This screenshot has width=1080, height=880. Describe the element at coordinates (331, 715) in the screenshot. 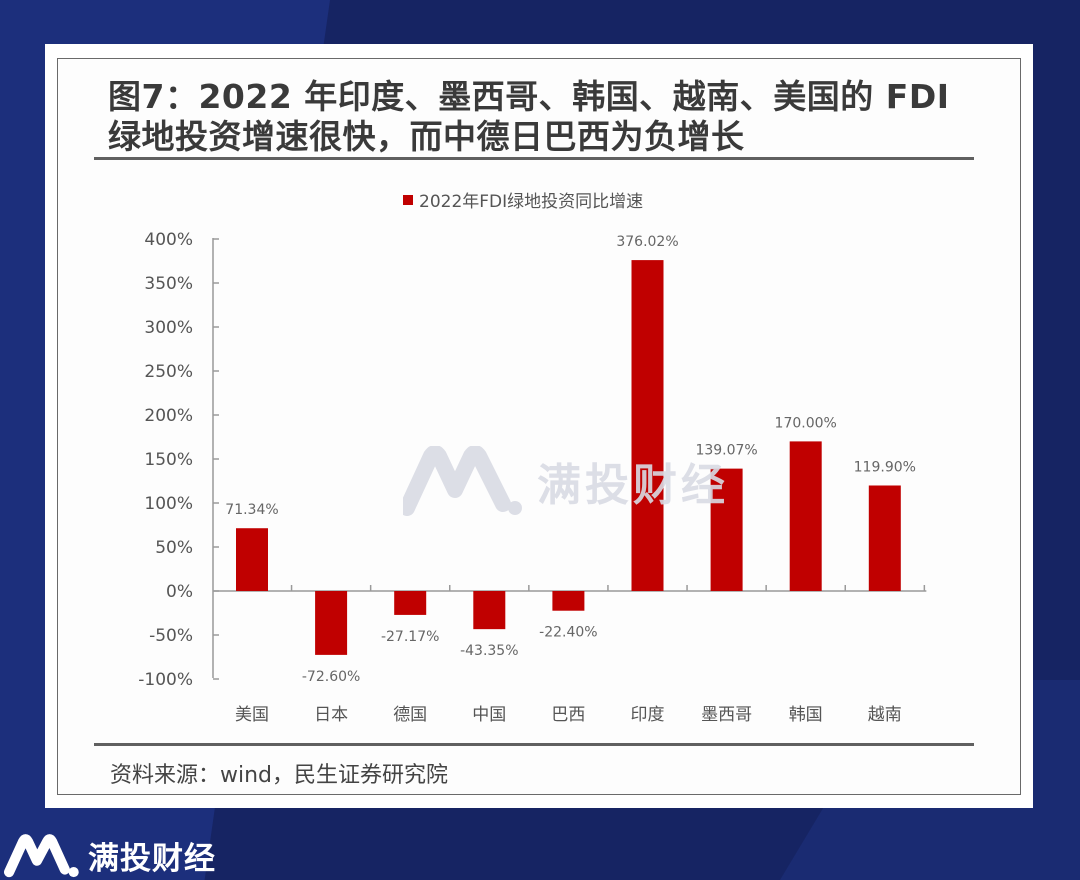

I see `x-category-label: 日本` at that location.